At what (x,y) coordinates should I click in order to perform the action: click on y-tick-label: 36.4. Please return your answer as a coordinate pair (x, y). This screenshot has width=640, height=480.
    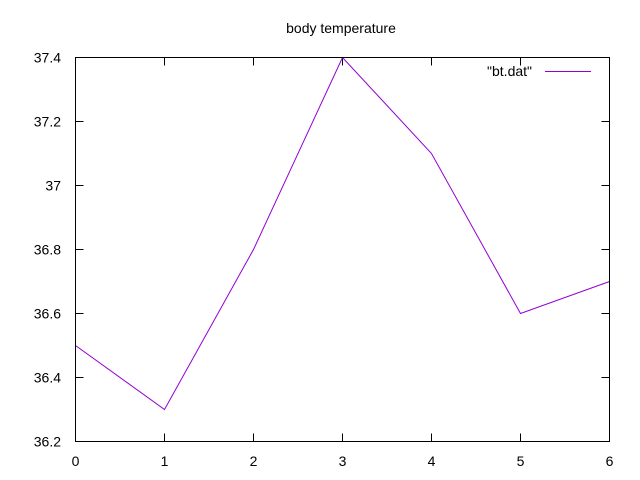
    Looking at the image, I should click on (47, 378).